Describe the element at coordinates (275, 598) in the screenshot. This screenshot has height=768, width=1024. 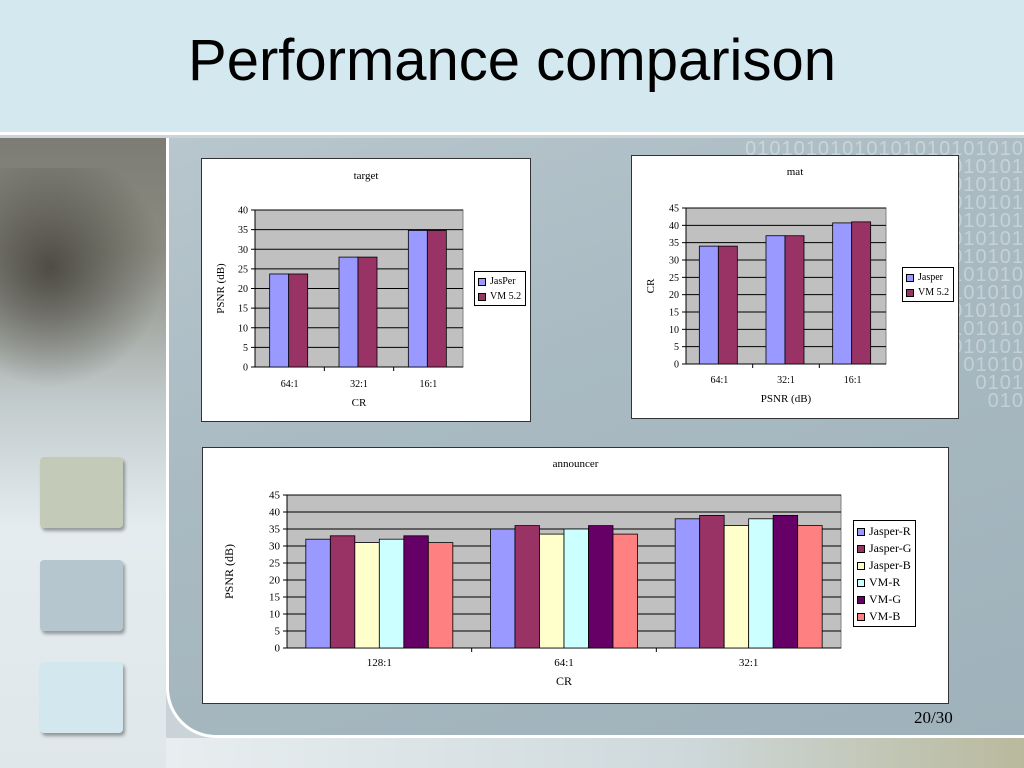
I see `y-tick-label: 15` at that location.